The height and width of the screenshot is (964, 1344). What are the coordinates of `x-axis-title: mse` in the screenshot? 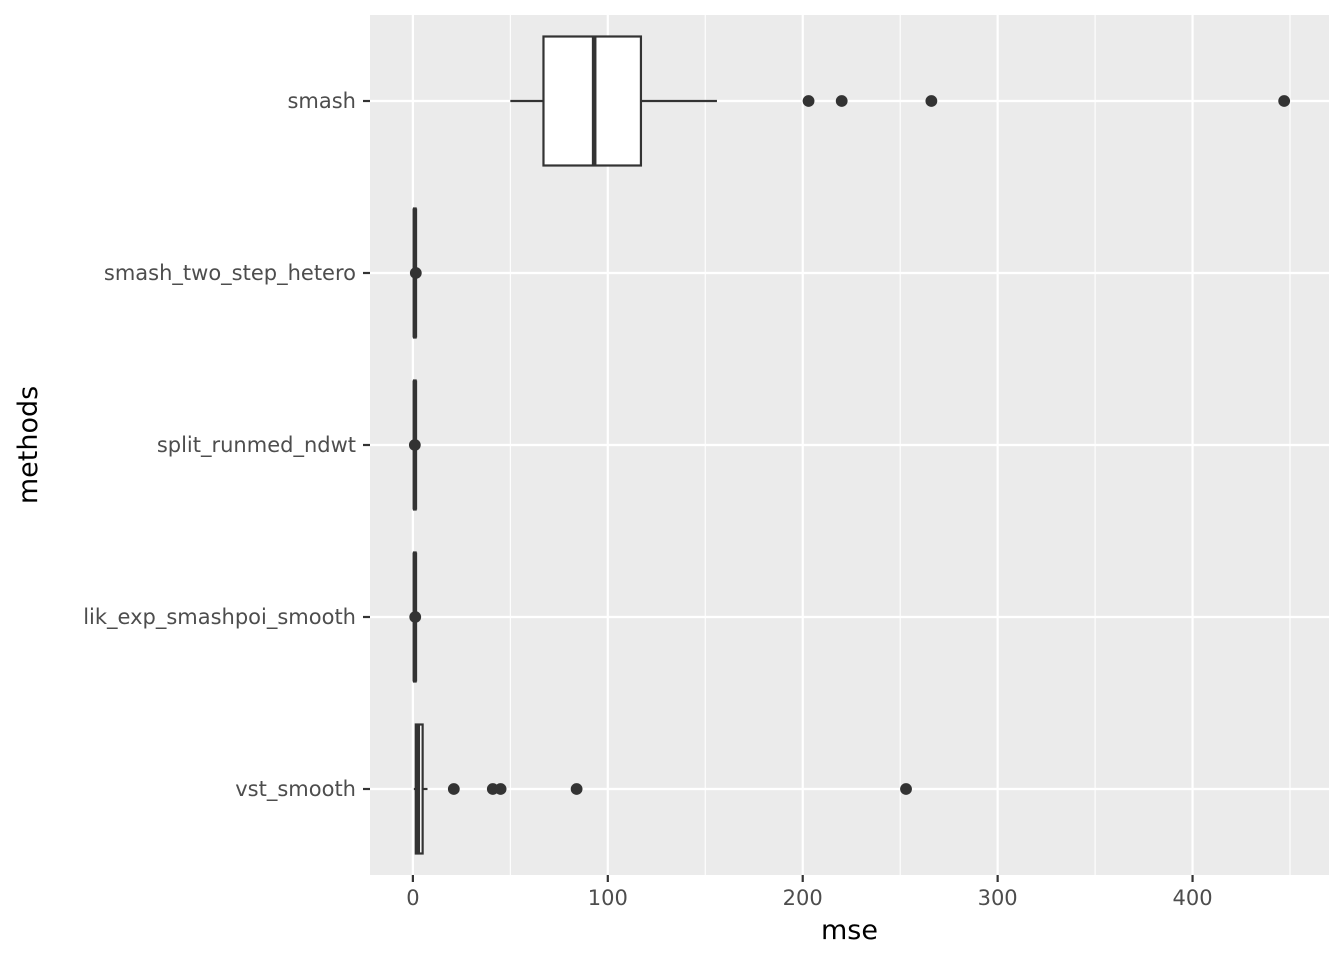 It's located at (849, 930).